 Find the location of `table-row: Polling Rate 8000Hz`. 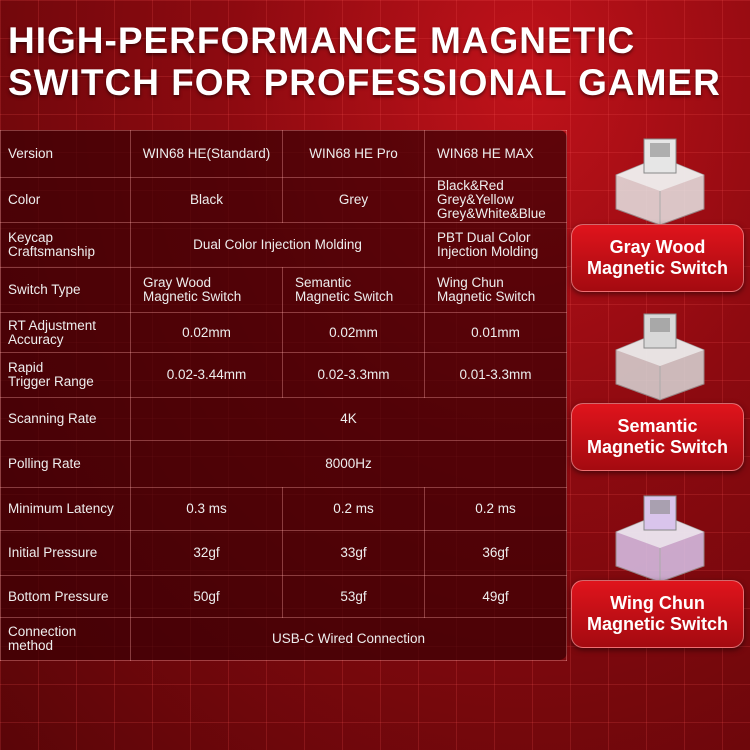

table-row: Polling Rate 8000Hz is located at coordinates (283, 464).